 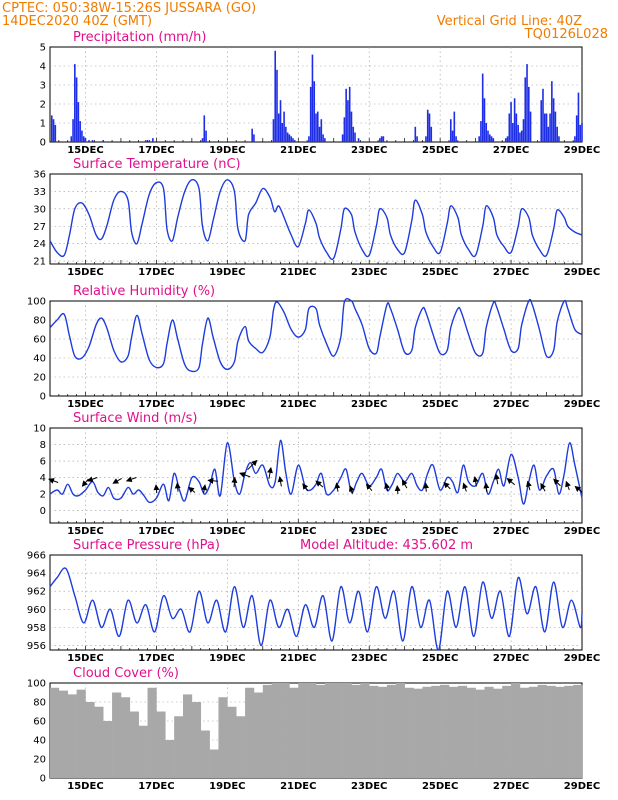 What do you see at coordinates (227, 531) in the screenshot?
I see `wind-xtick-label: 19DEC` at bounding box center [227, 531].